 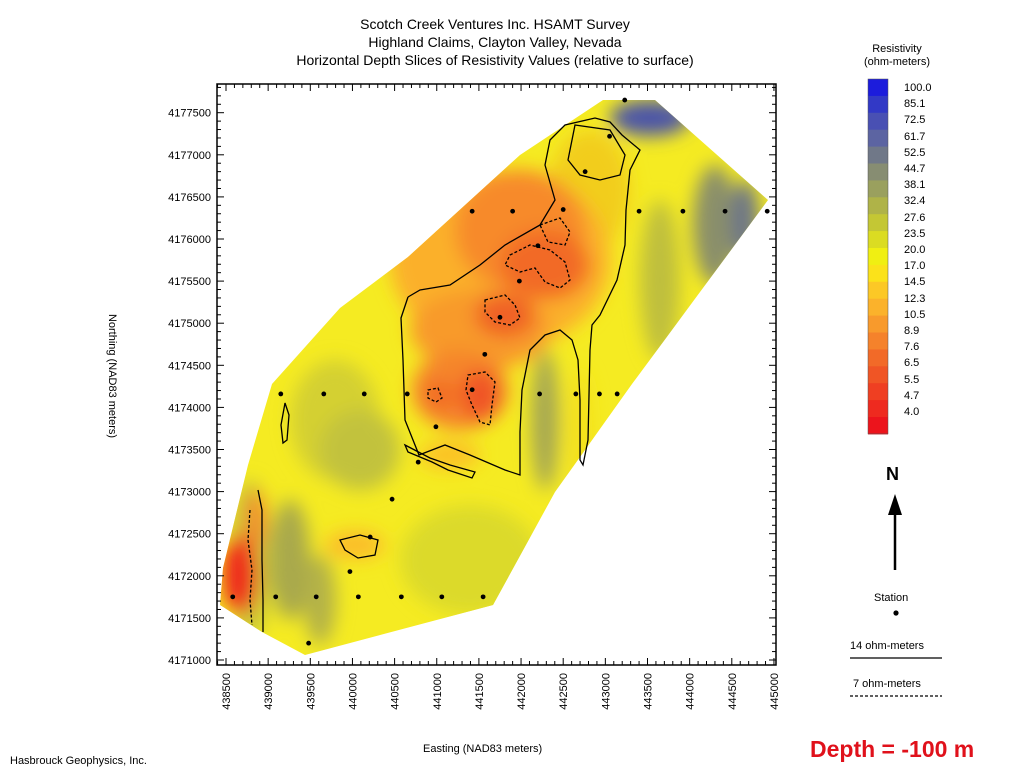 What do you see at coordinates (649, 691) in the screenshot?
I see `x-tick-label: 443500` at bounding box center [649, 691].